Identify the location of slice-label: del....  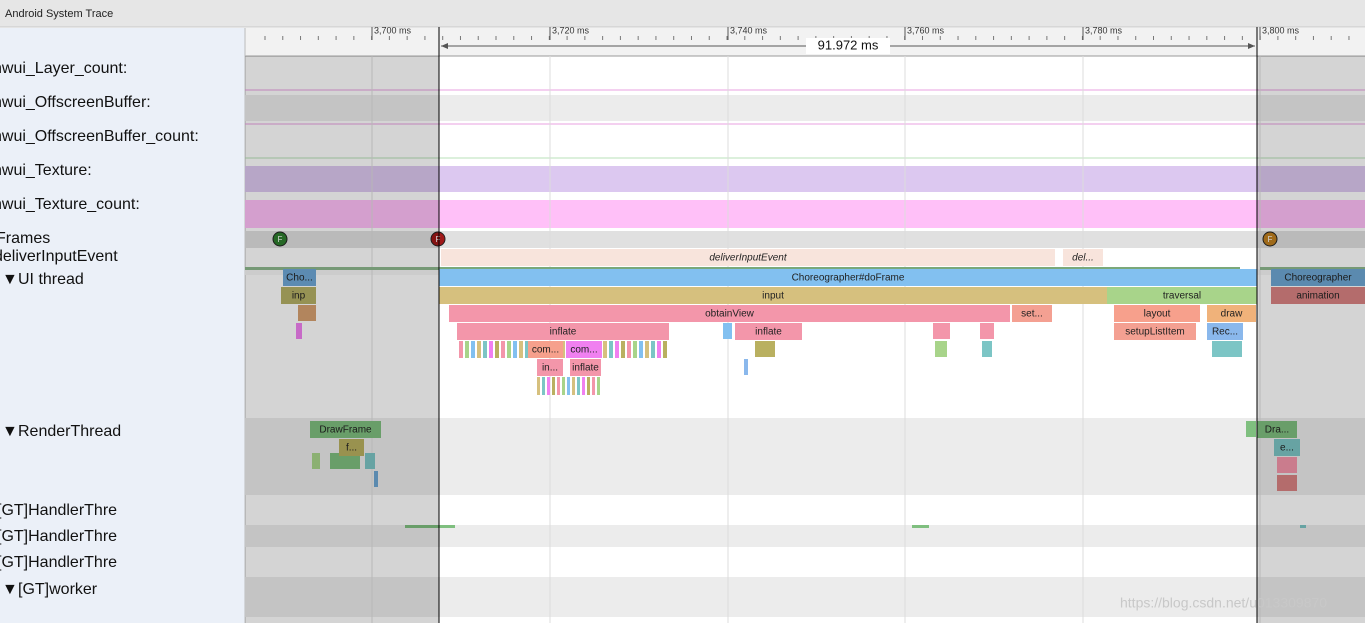
(1083, 258).